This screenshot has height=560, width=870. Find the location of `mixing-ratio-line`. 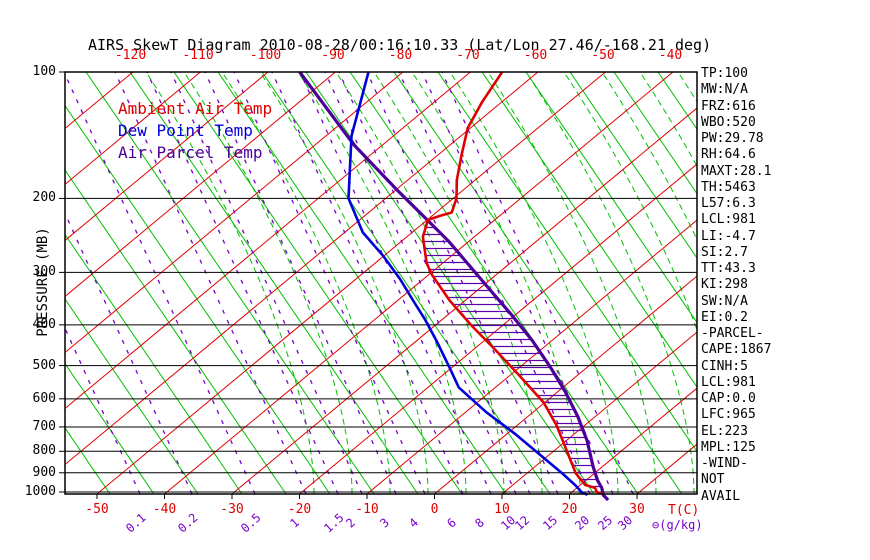

mixing-ratio-line is located at coordinates (129, 352).